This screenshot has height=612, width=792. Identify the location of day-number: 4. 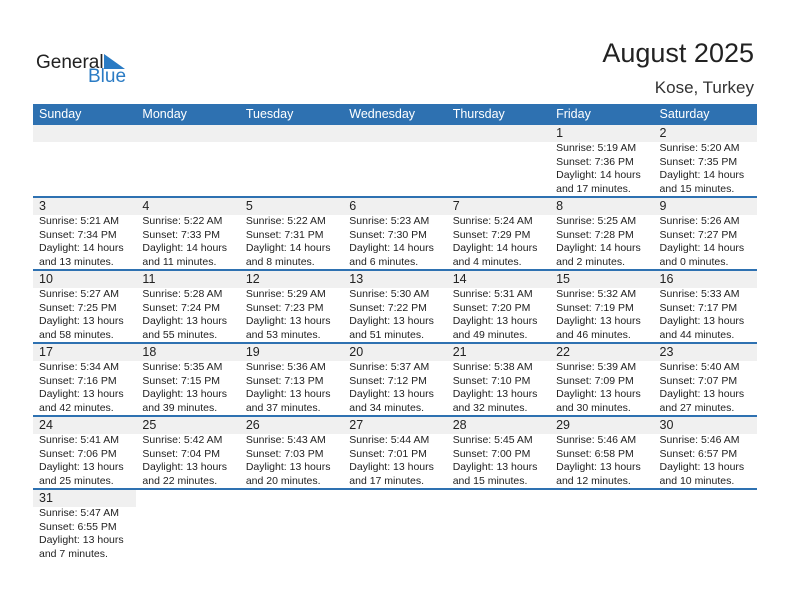
(146, 206).